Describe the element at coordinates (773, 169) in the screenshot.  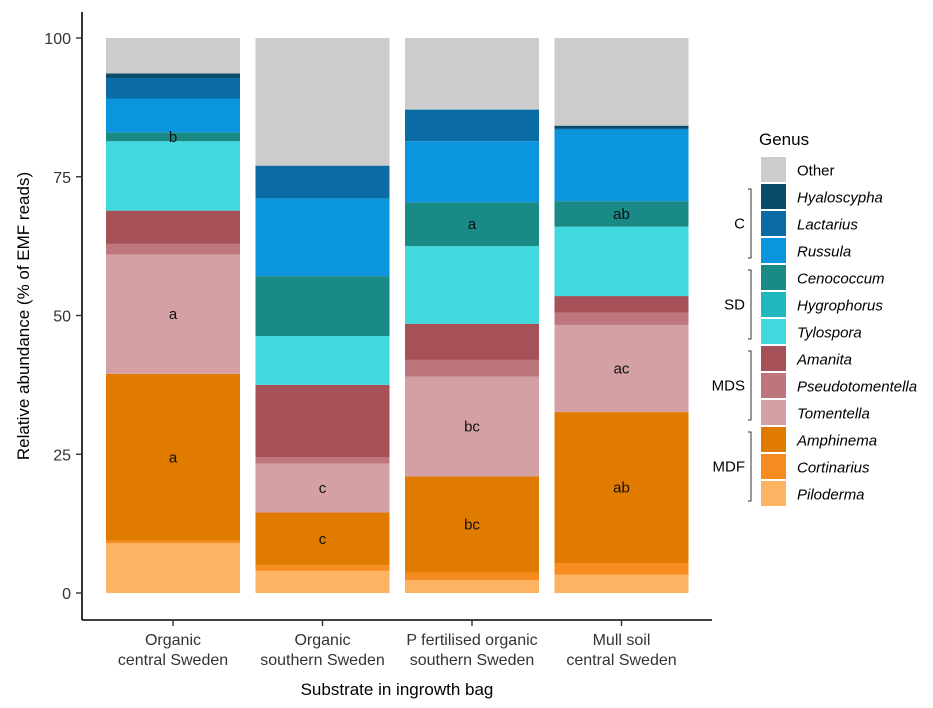
I see `legend-key-other` at that location.